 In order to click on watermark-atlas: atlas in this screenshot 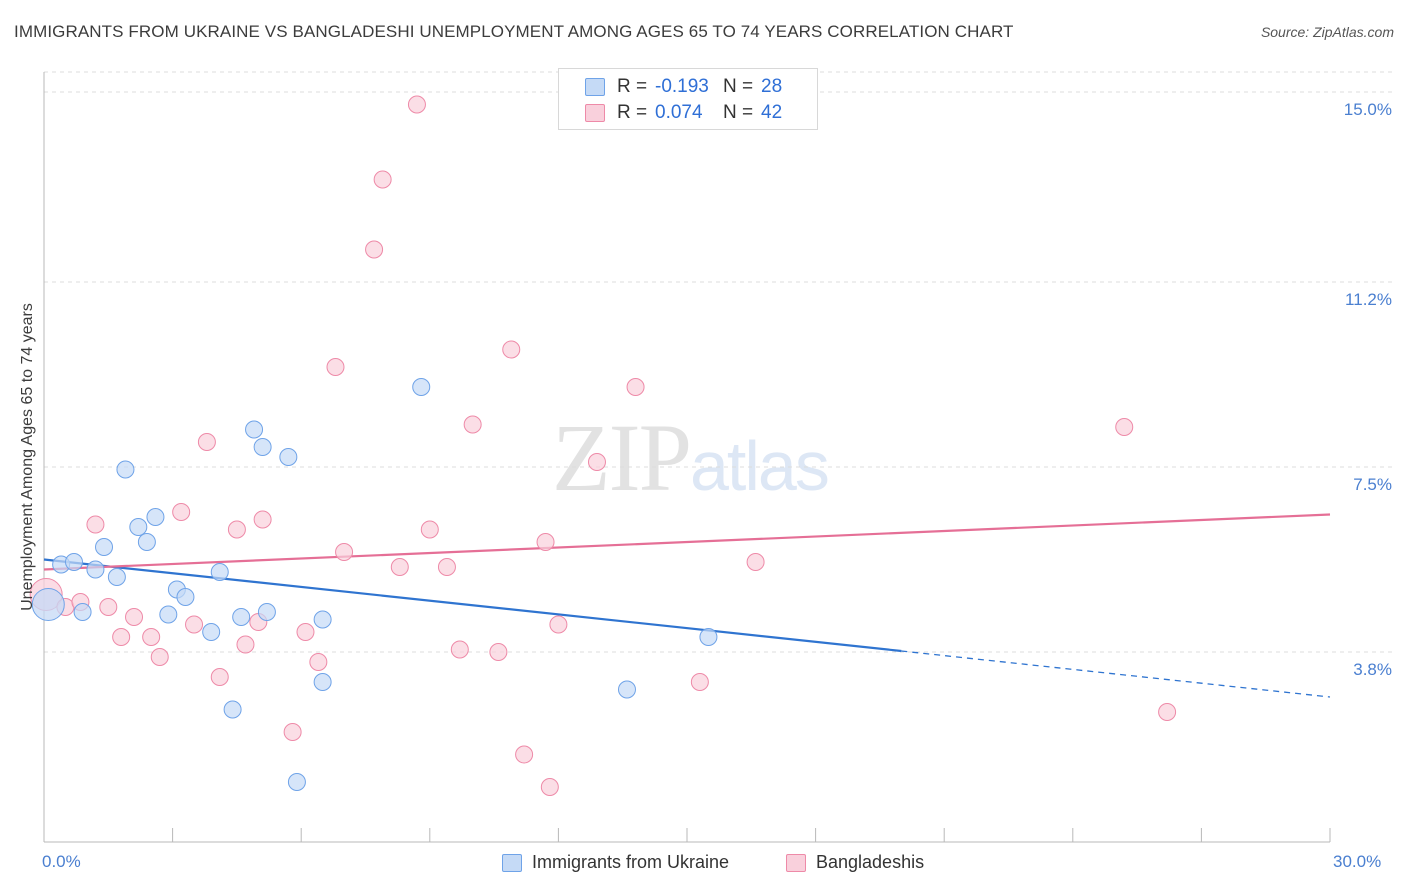, I will do `click(760, 466)`.